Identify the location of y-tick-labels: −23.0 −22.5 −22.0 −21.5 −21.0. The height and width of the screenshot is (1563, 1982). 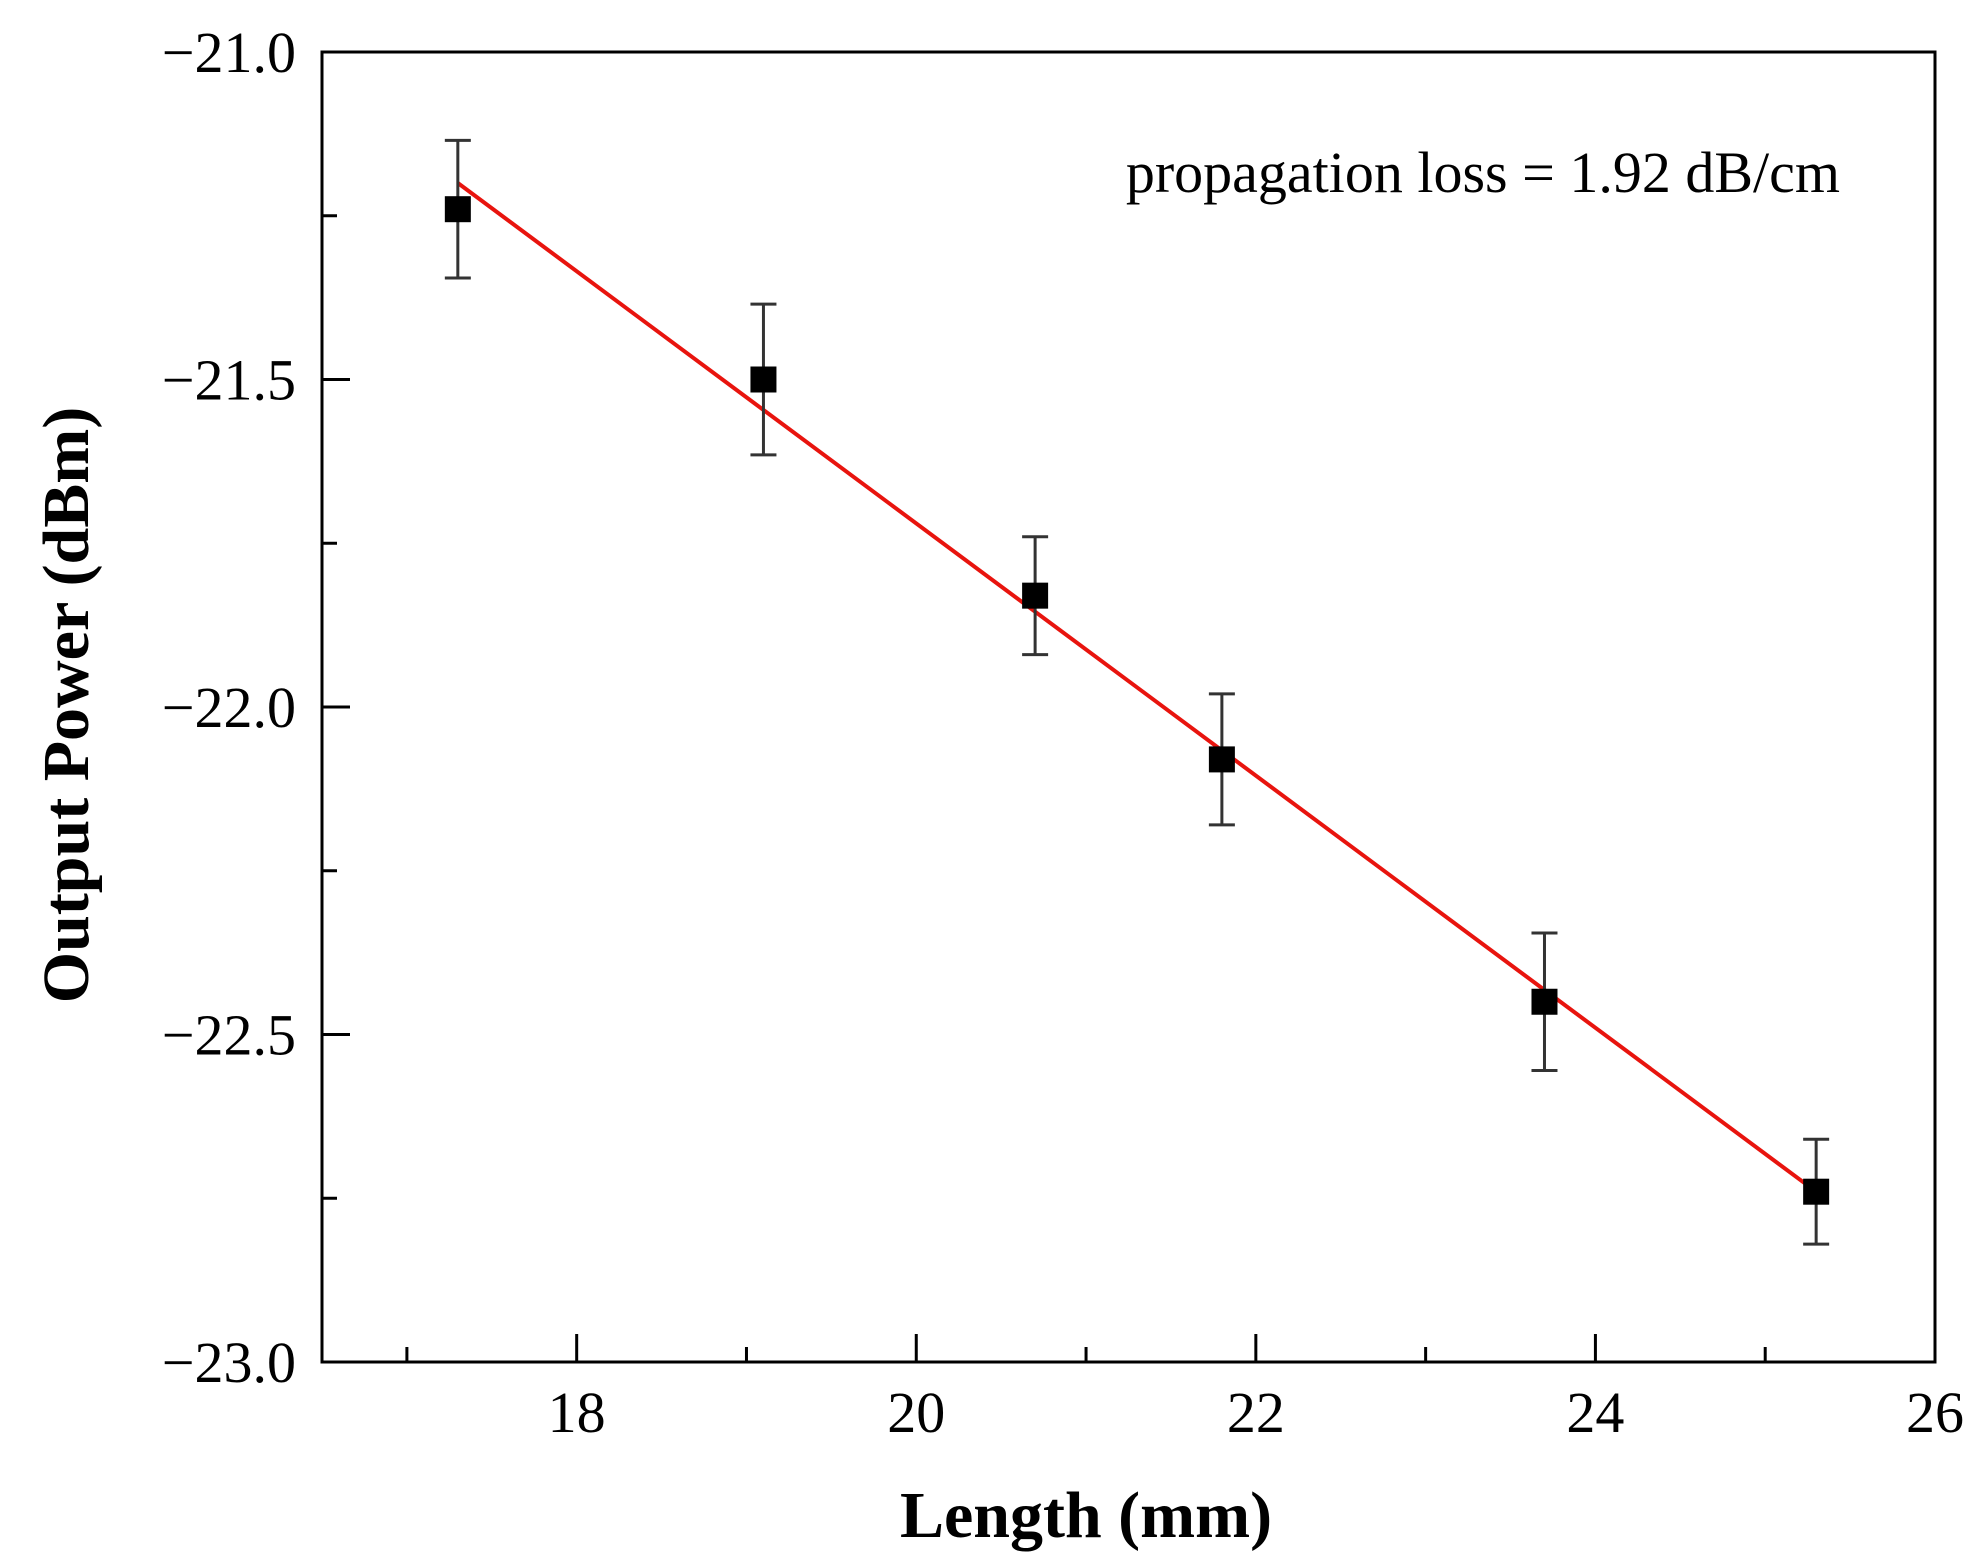
(229, 707).